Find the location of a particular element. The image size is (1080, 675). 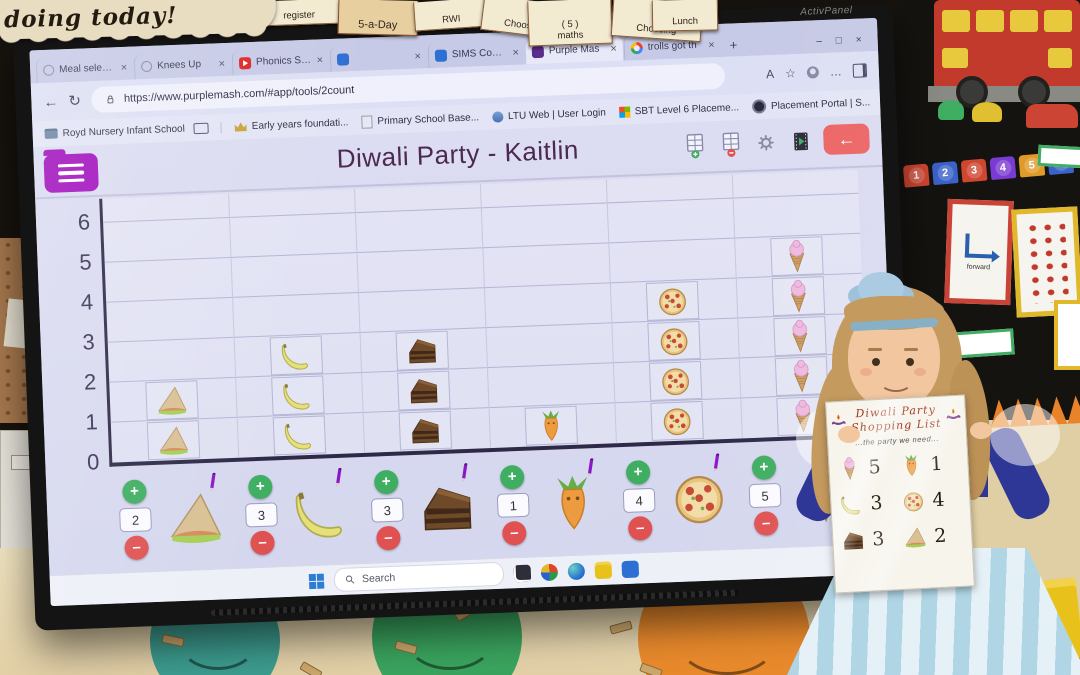

browser-tab: Knees Up × is located at coordinates (182, 65).